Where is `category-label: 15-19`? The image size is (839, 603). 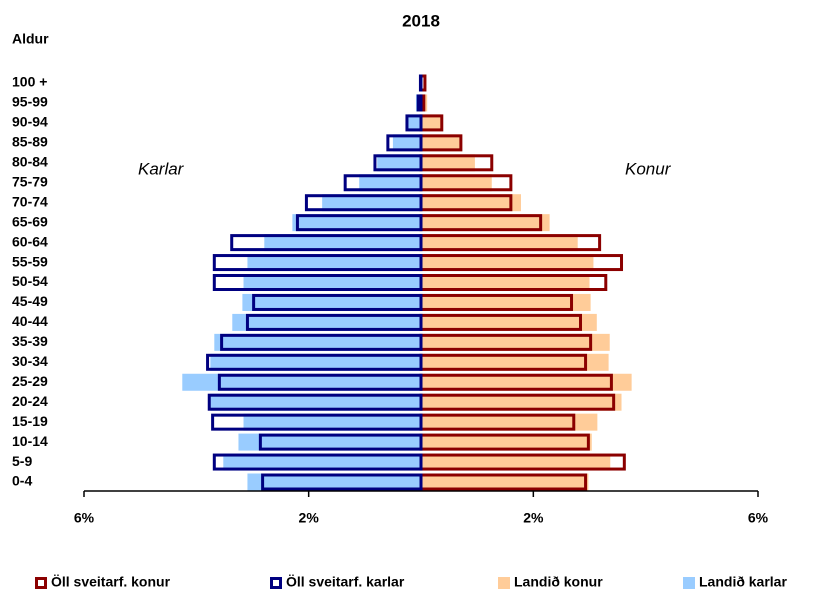 category-label: 15-19 is located at coordinates (30, 421).